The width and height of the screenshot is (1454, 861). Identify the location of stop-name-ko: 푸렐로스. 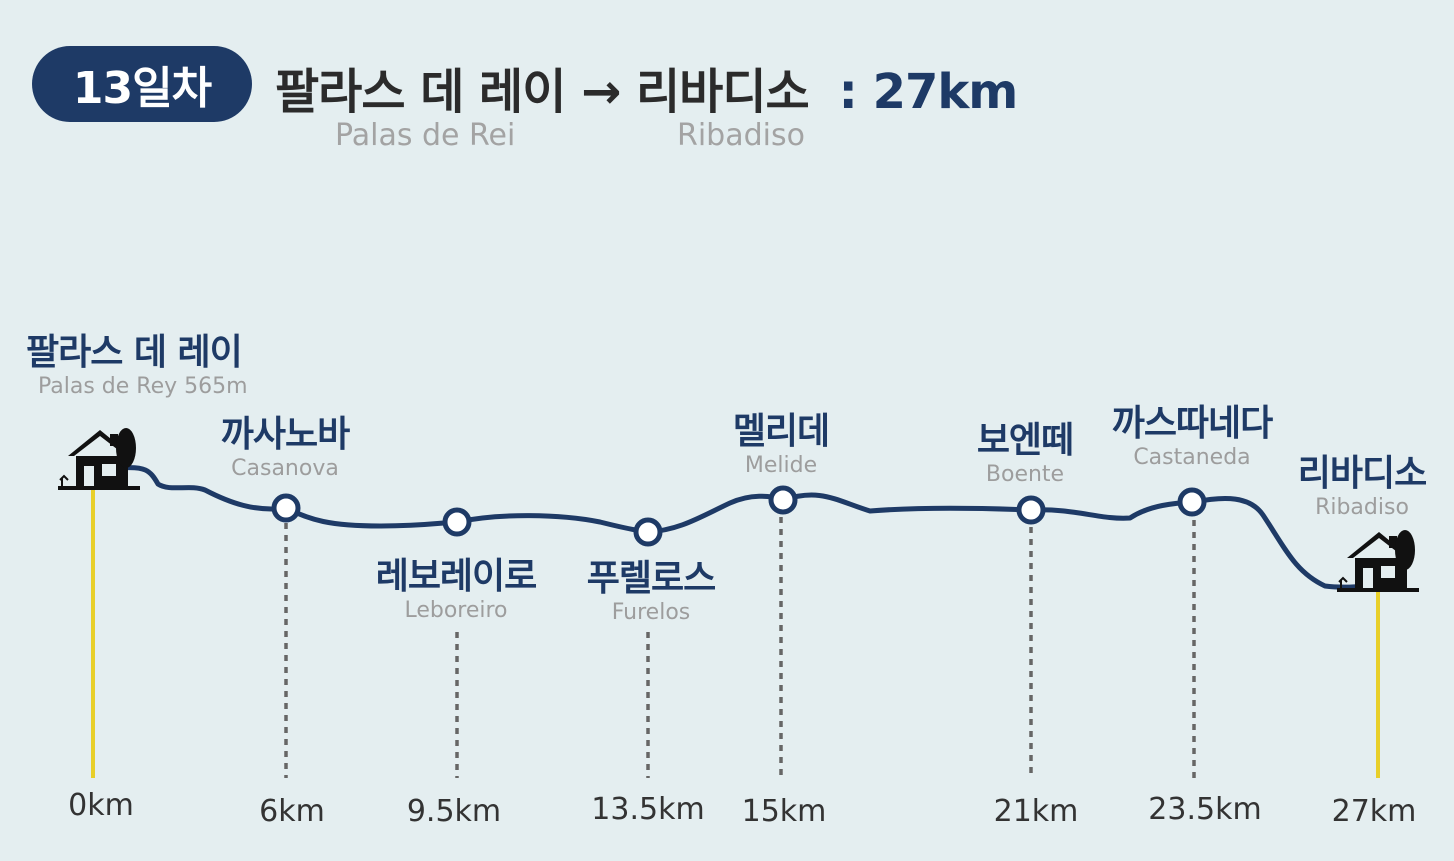
(651, 578).